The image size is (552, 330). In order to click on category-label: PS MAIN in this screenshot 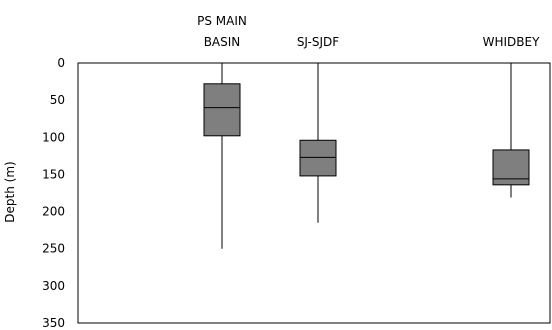, I will do `click(222, 21)`.